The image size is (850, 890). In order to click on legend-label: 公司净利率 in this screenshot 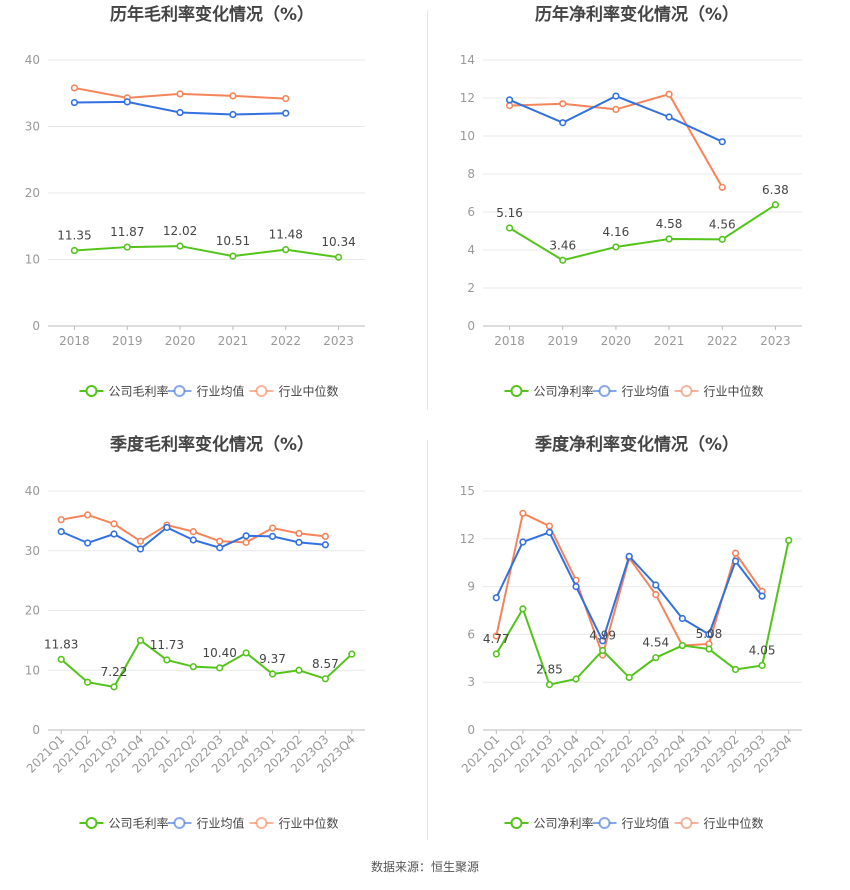, I will do `click(564, 391)`.